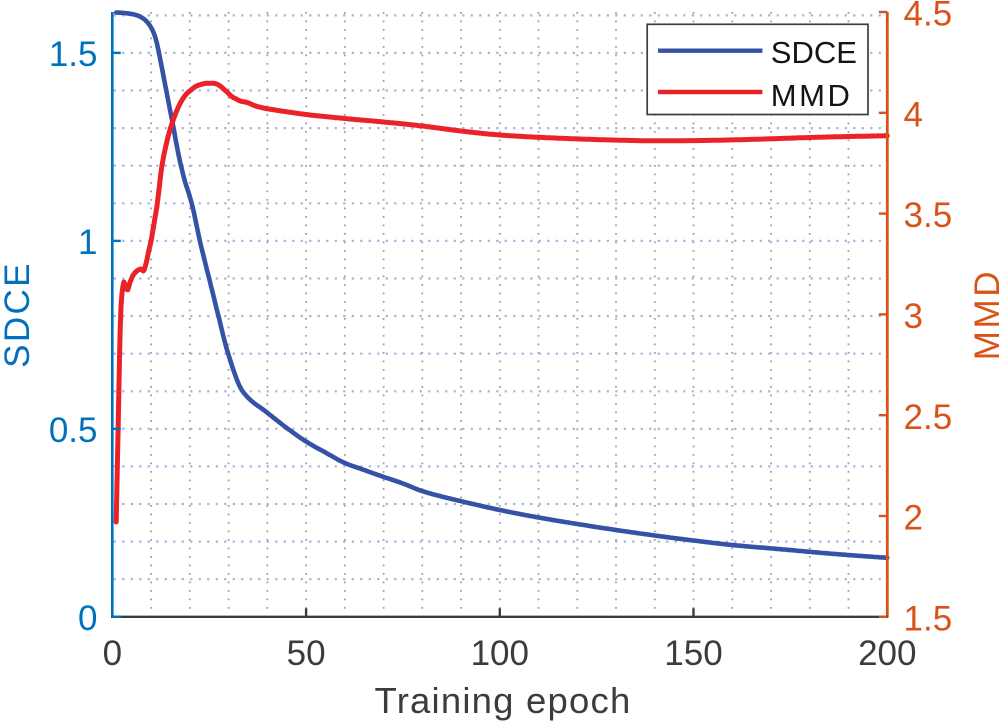 The height and width of the screenshot is (726, 1000). What do you see at coordinates (913, 518) in the screenshot?
I see `svg-text: 2` at bounding box center [913, 518].